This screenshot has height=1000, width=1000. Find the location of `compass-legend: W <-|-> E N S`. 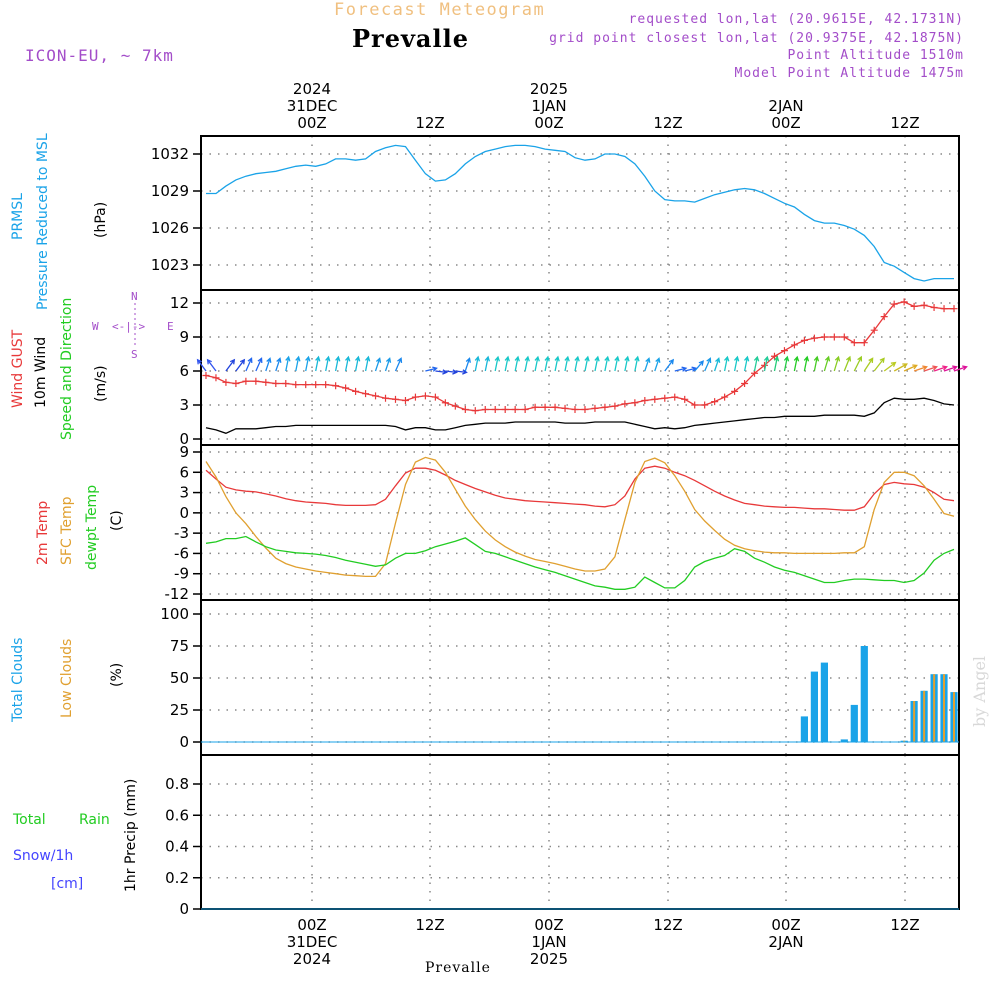

compass-legend: W <-|-> E N S is located at coordinates (133, 325).